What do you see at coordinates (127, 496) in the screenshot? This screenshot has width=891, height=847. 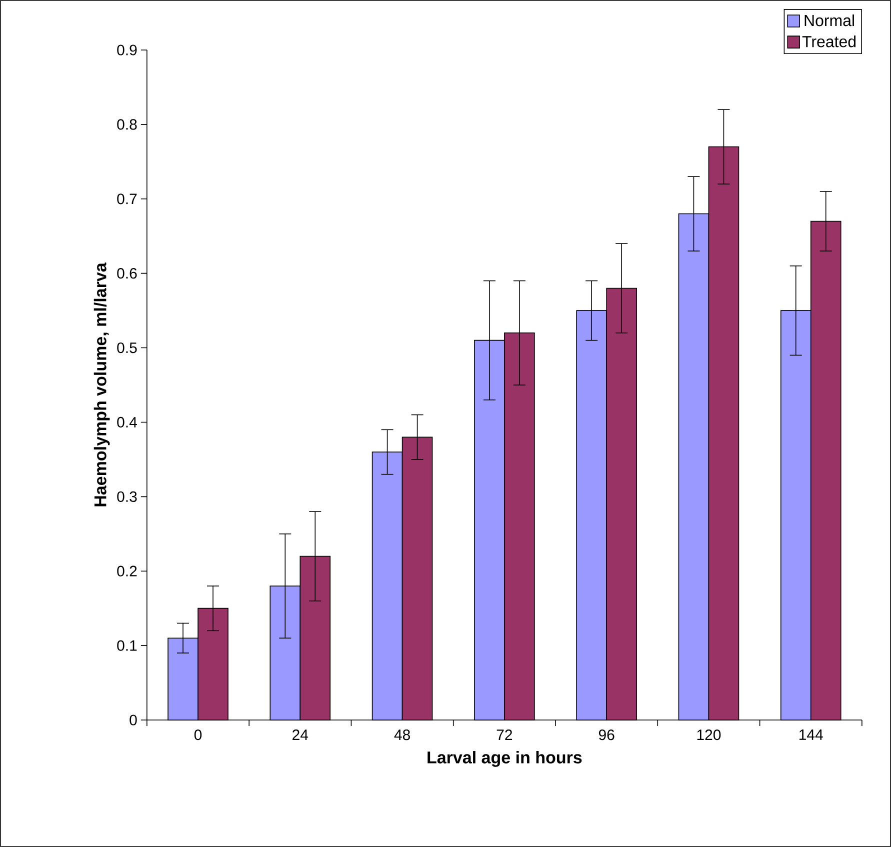 I see `y-tick-label: 0.3` at bounding box center [127, 496].